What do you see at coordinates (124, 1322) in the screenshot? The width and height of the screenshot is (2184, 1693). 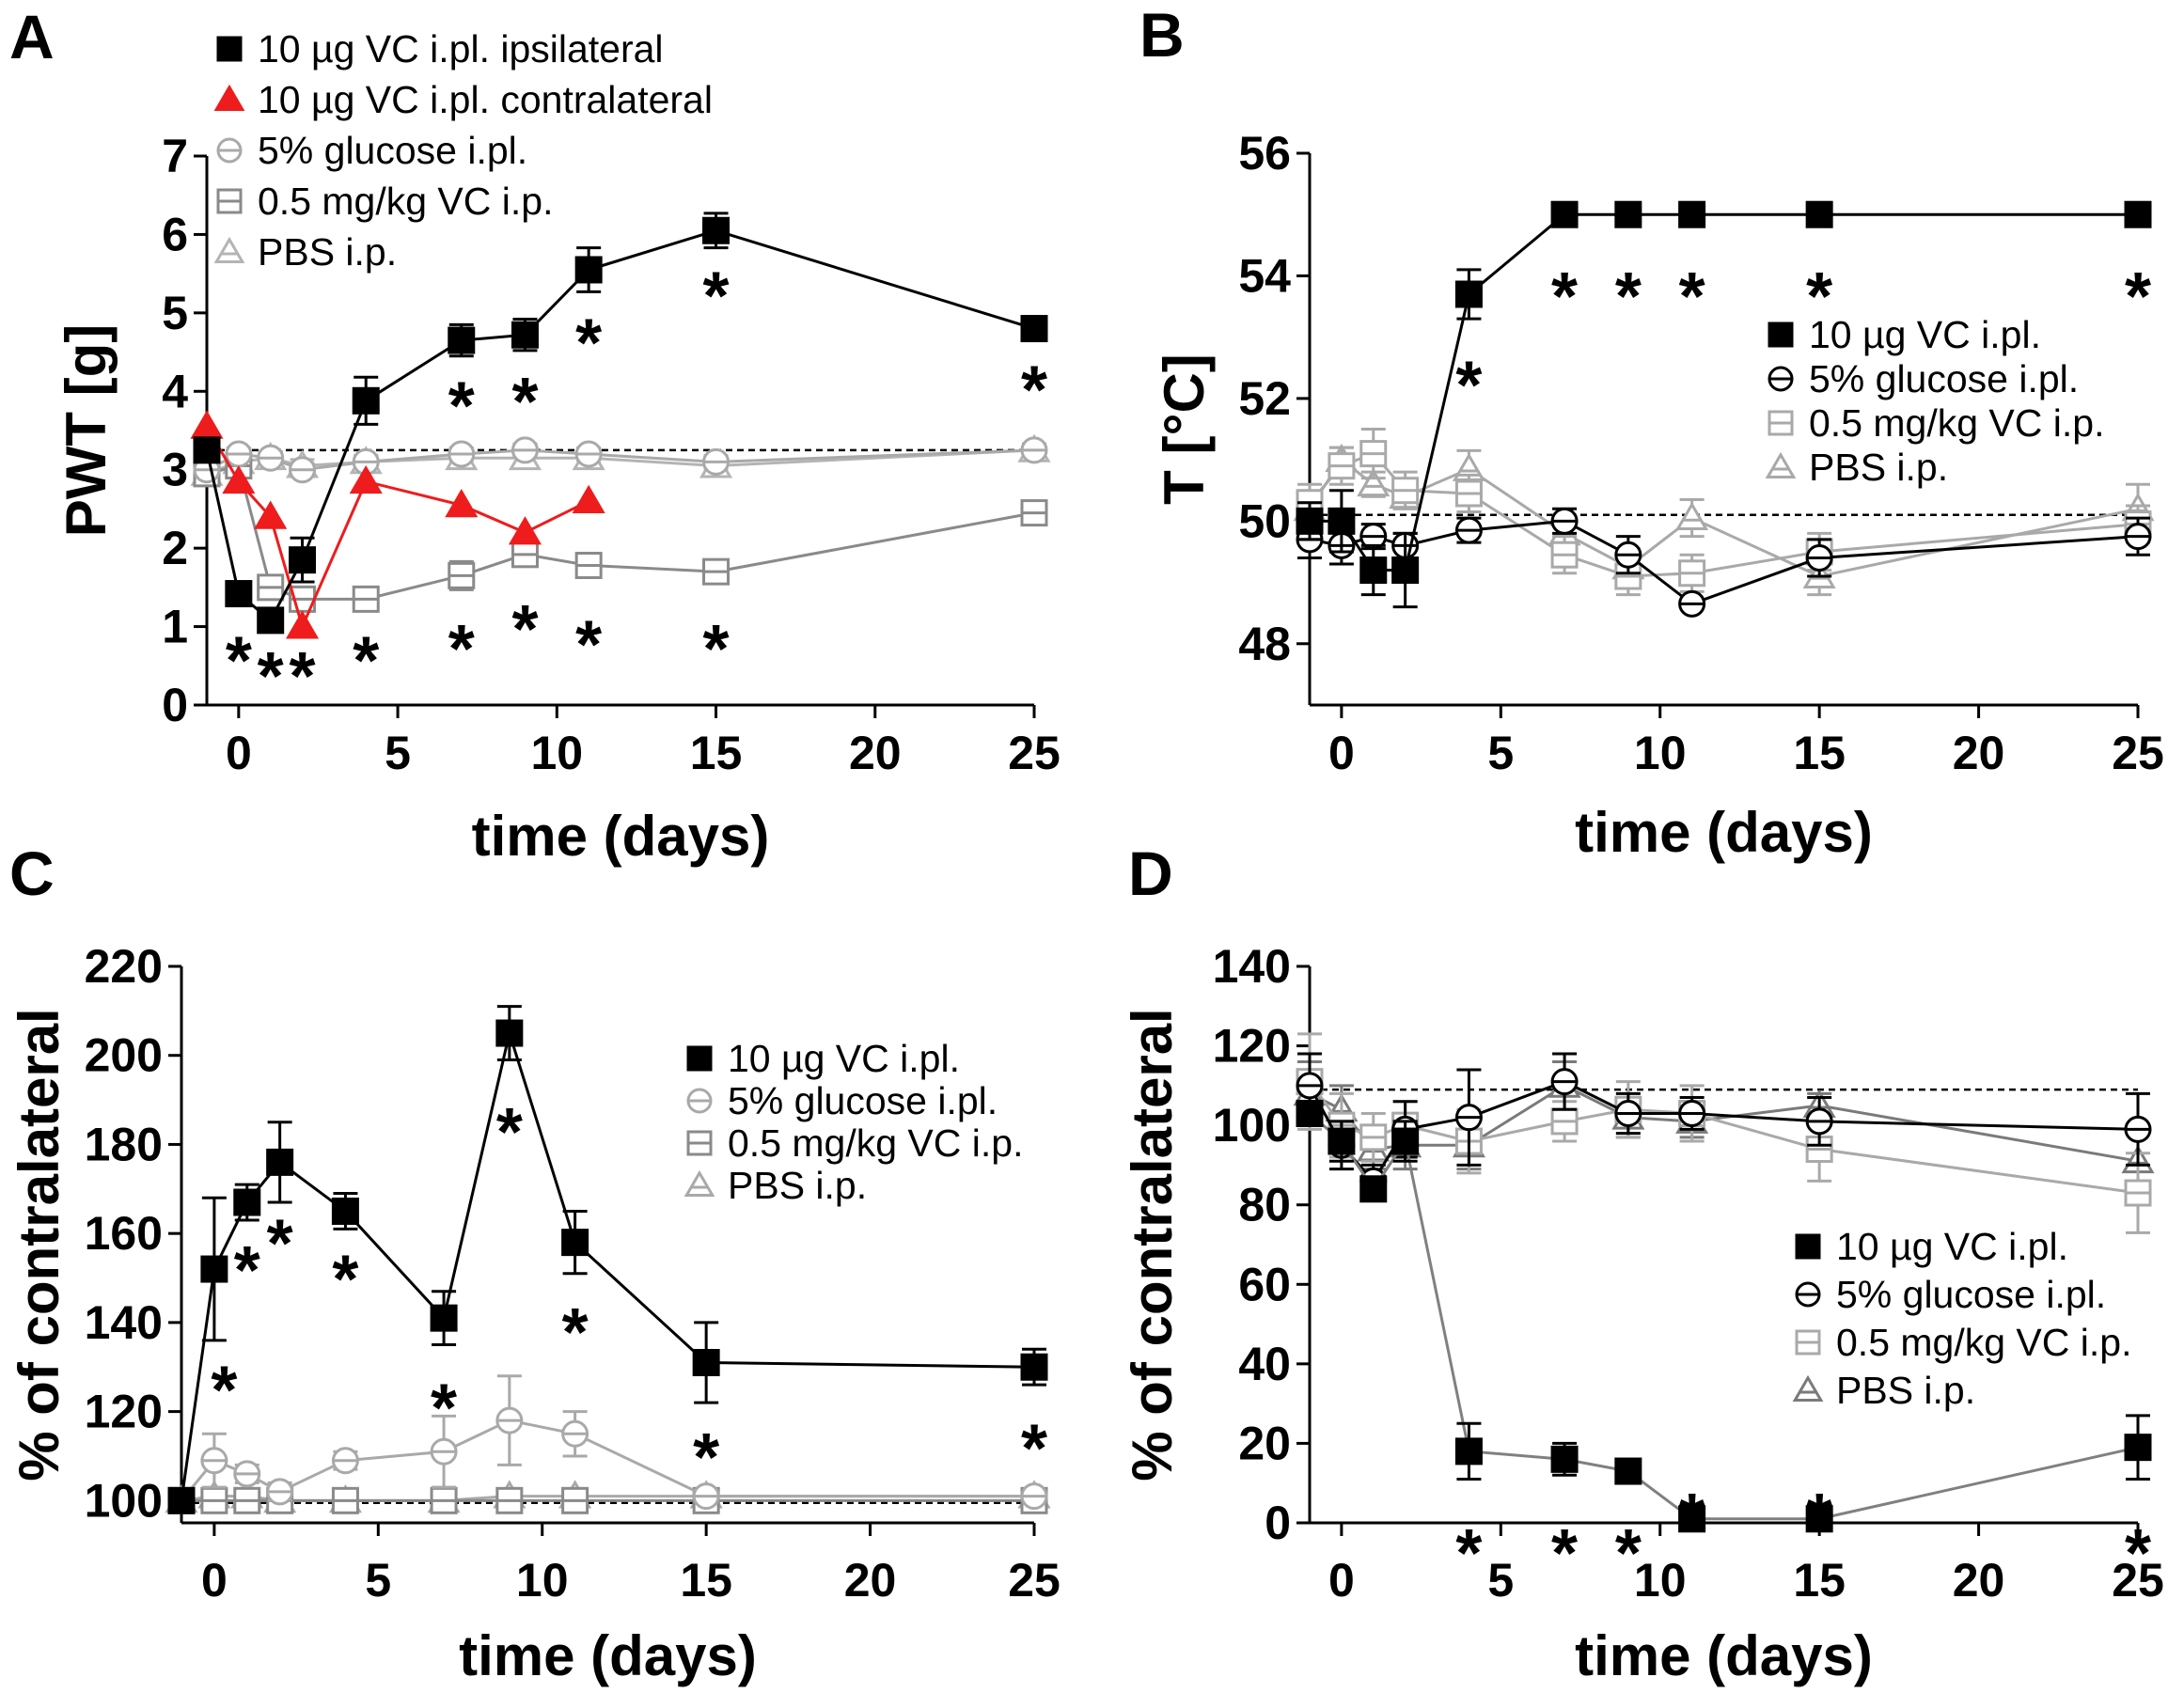 I see `y-tick-label: 140` at bounding box center [124, 1322].